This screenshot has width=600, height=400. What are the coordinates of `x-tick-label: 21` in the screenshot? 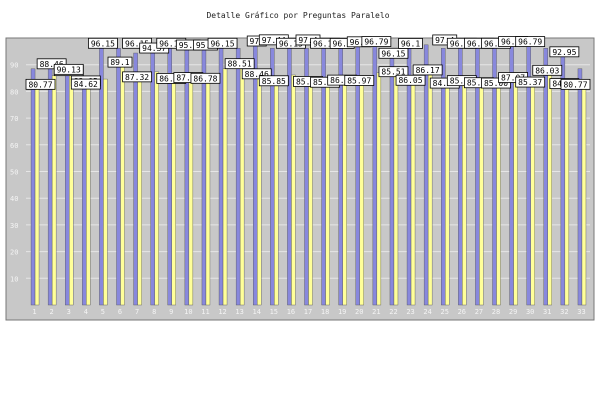 It's located at (376, 312).